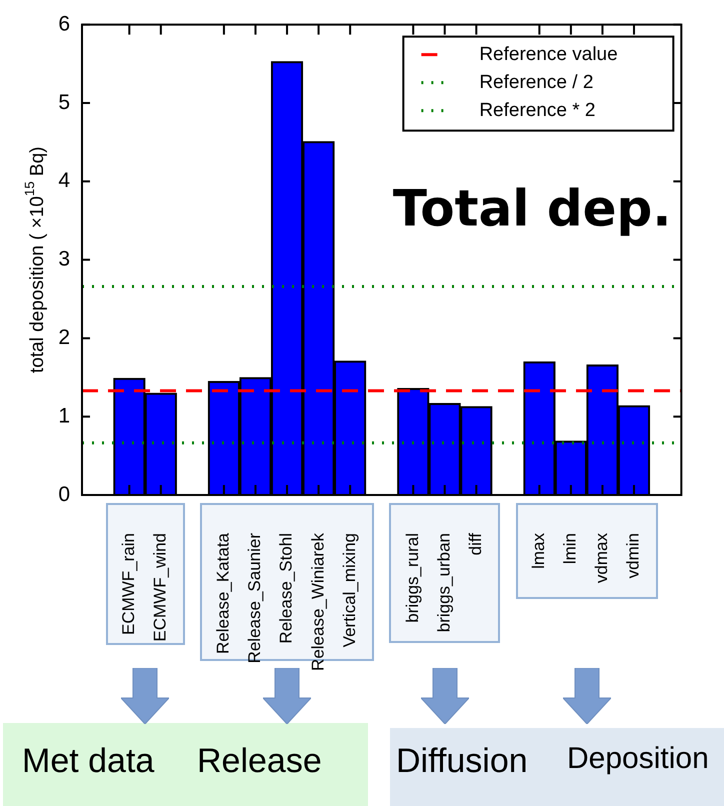  What do you see at coordinates (349, 590) in the screenshot?
I see `x-tick-label: Vertical_mixing` at bounding box center [349, 590].